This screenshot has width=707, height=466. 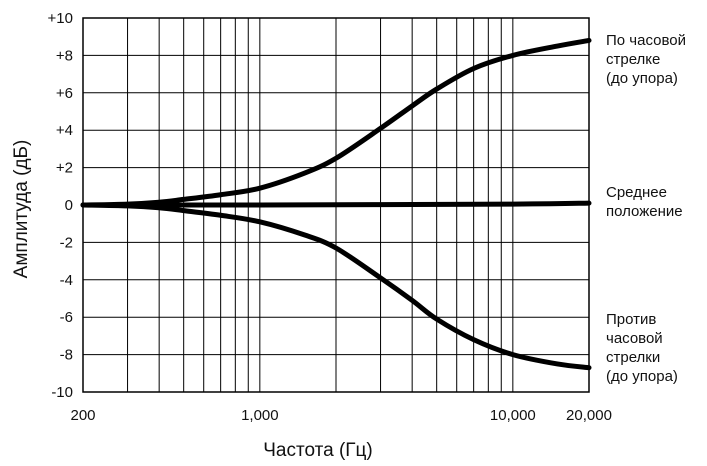 What do you see at coordinates (64, 55) in the screenshot?
I see `y-tick-label: +8` at bounding box center [64, 55].